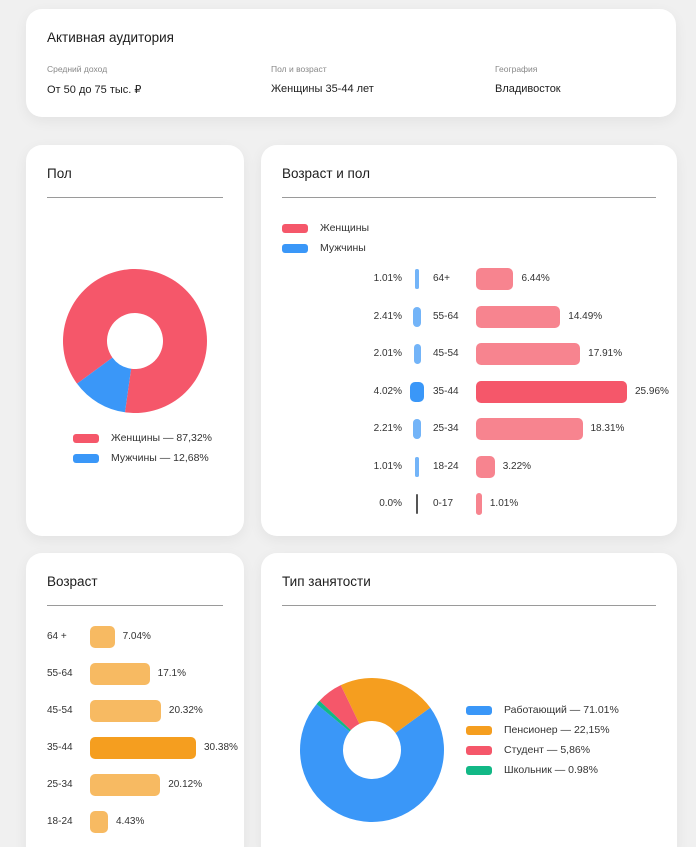 The image size is (696, 847). What do you see at coordinates (469, 429) in the screenshot?
I see `age-gender-row: 2.21% 25-34 18.31%` at bounding box center [469, 429].